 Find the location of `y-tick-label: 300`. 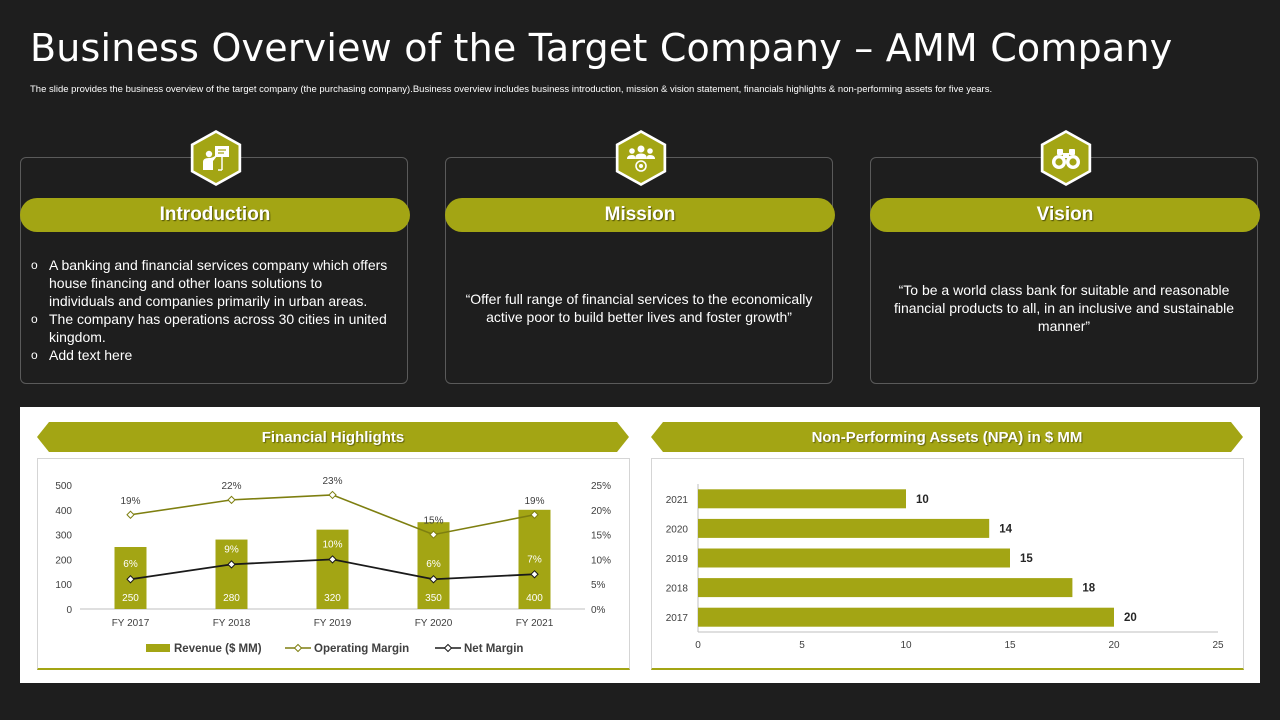

y-tick-label: 300 is located at coordinates (63, 536).